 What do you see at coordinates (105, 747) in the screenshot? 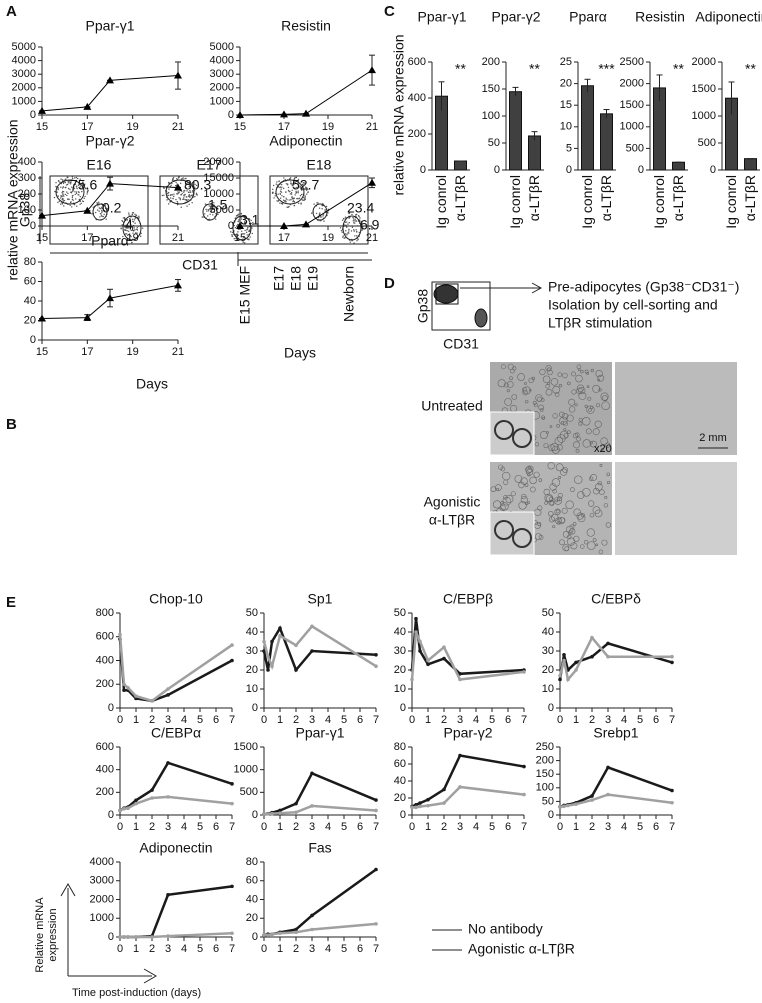
I see `y-tick-label: 600` at bounding box center [105, 747].